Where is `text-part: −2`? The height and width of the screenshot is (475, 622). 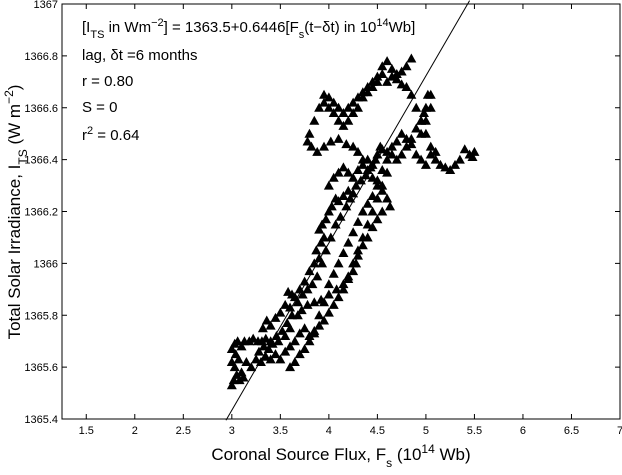 text-part: −2 is located at coordinates (157, 23).